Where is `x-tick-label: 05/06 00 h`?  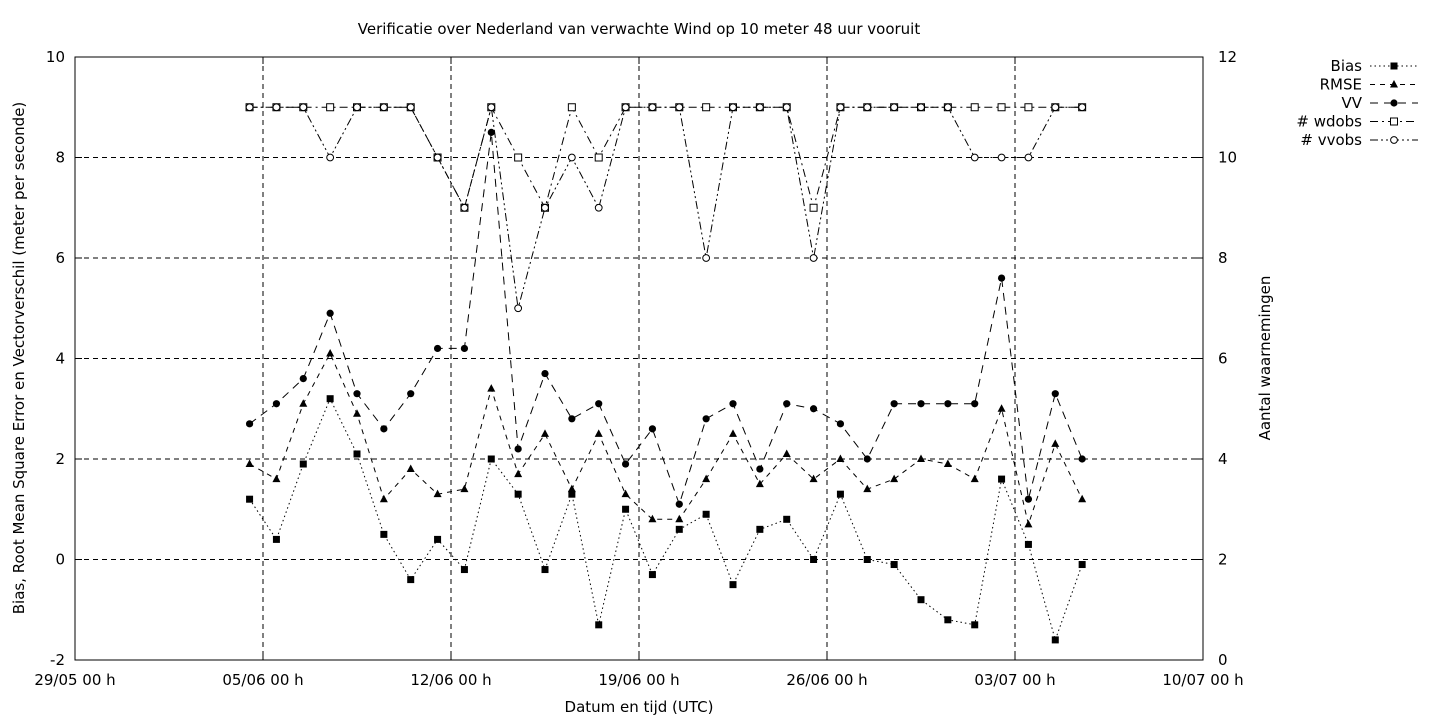
x-tick-label: 05/06 00 h is located at coordinates (262, 680).